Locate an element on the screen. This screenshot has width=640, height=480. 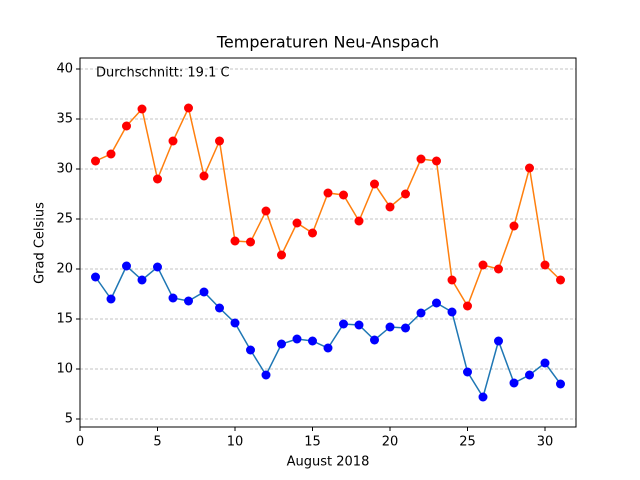
x-tick-label: 0 is located at coordinates (80, 442).